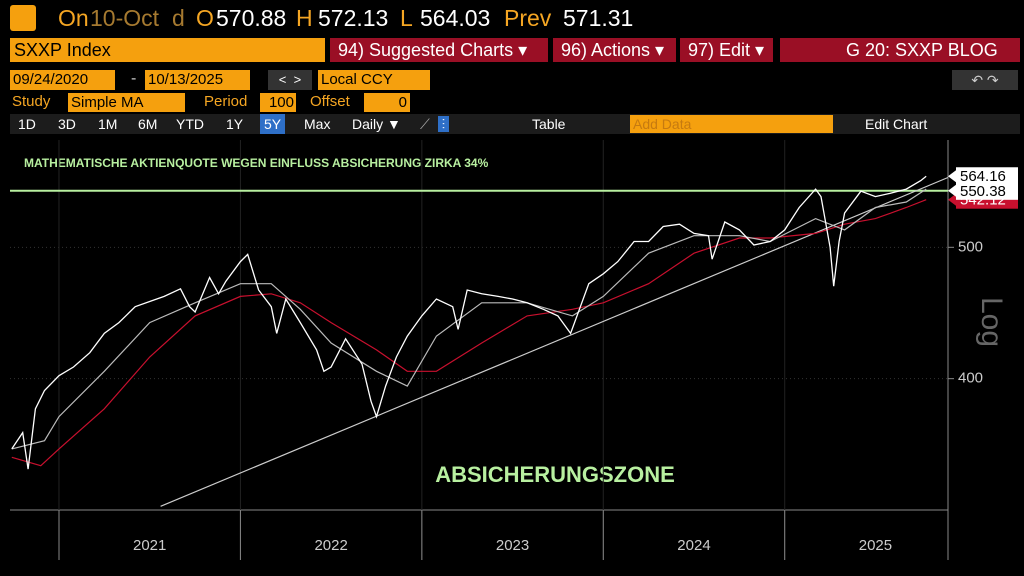 The height and width of the screenshot is (576, 1024). Describe the element at coordinates (693, 545) in the screenshot. I see `x-tick-label: 2024` at that location.